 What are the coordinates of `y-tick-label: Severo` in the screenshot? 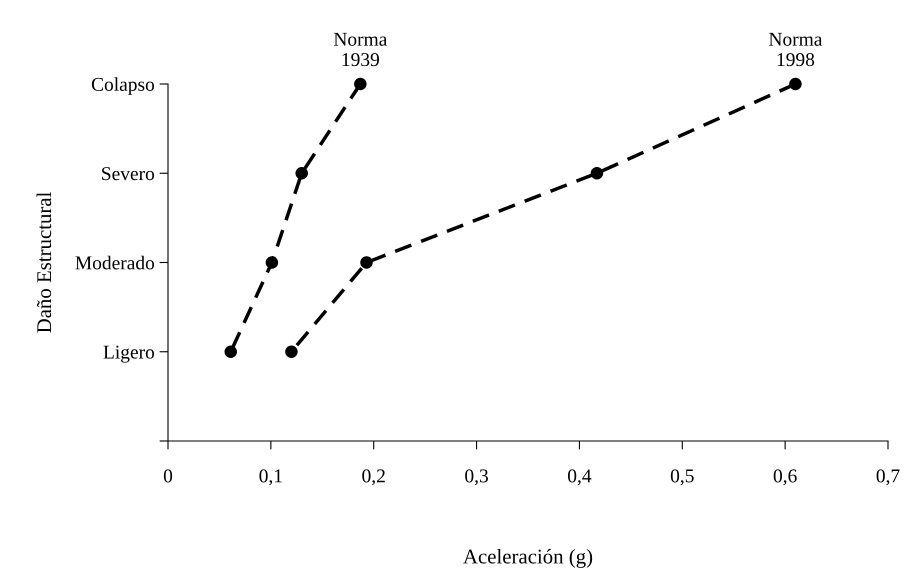 It's located at (128, 173).